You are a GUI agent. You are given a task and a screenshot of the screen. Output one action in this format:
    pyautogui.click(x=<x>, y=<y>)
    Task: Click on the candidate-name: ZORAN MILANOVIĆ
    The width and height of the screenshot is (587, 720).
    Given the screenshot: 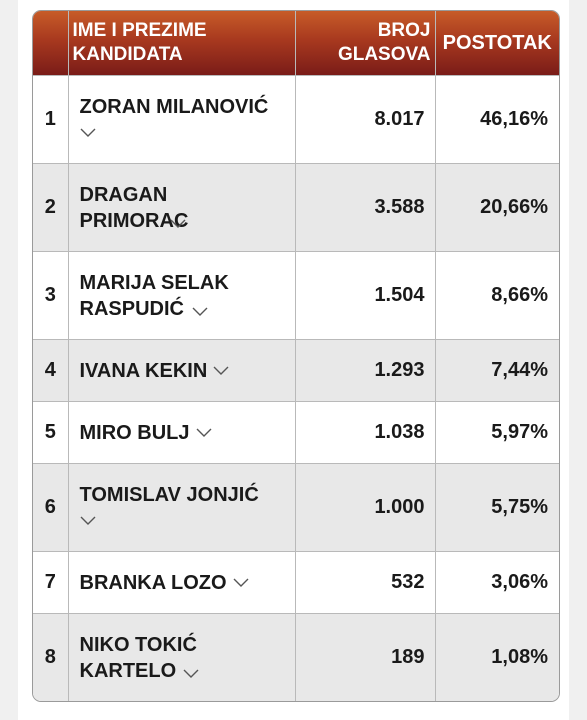 What is the action you would take?
    pyautogui.click(x=174, y=106)
    